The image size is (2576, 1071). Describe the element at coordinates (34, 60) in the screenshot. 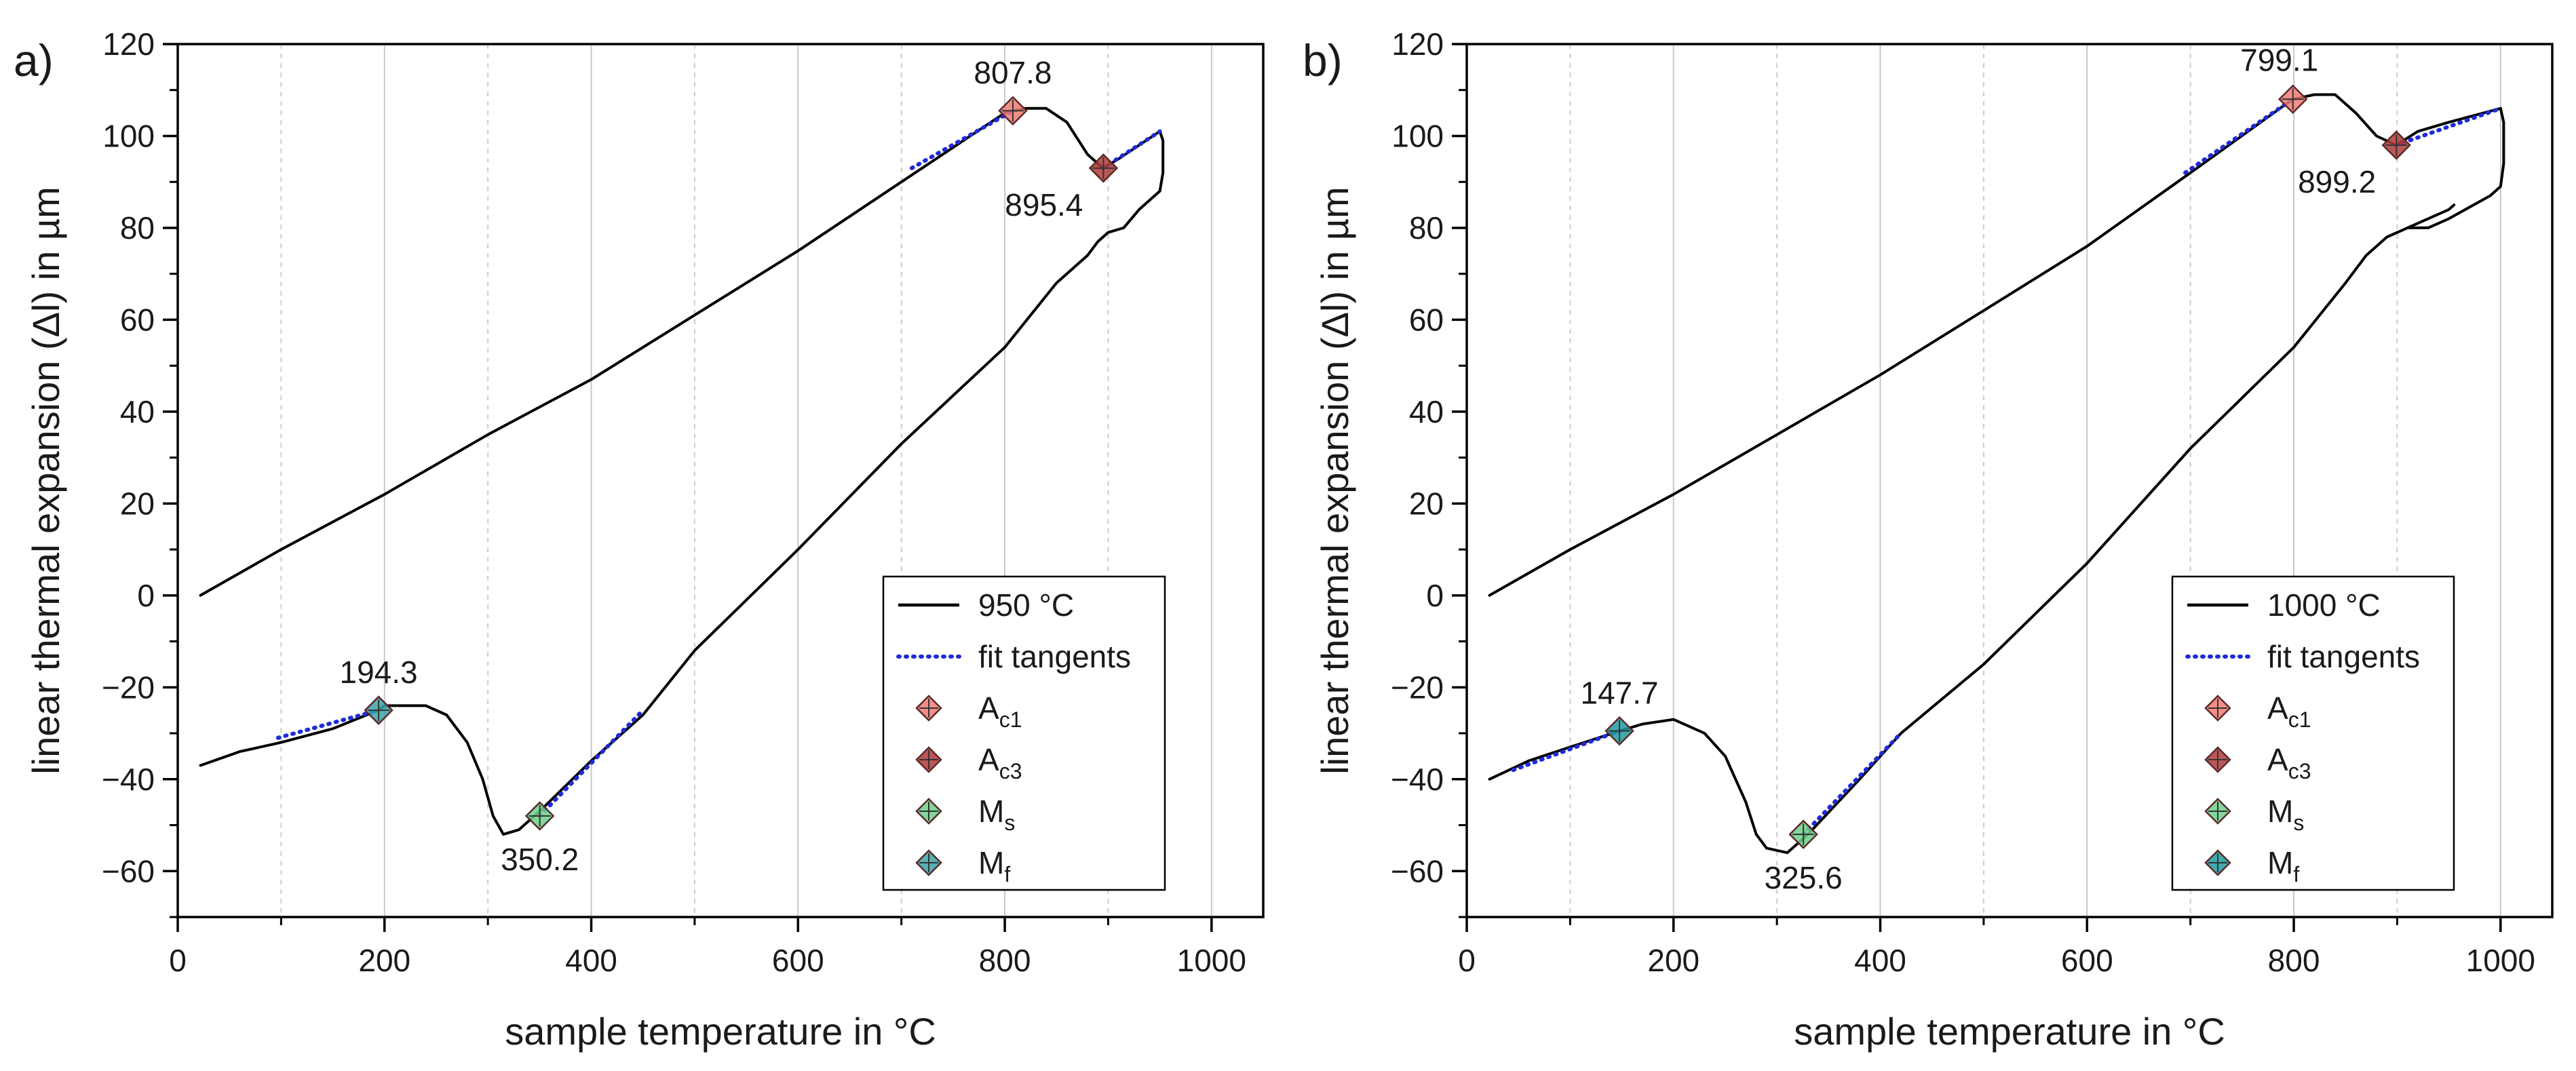

I see `panel-label: a)` at that location.